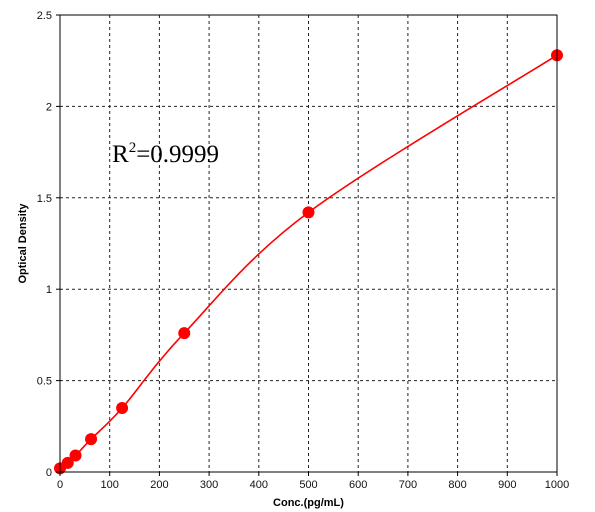  I want to click on y-tick-label: 1.5, so click(44, 199).